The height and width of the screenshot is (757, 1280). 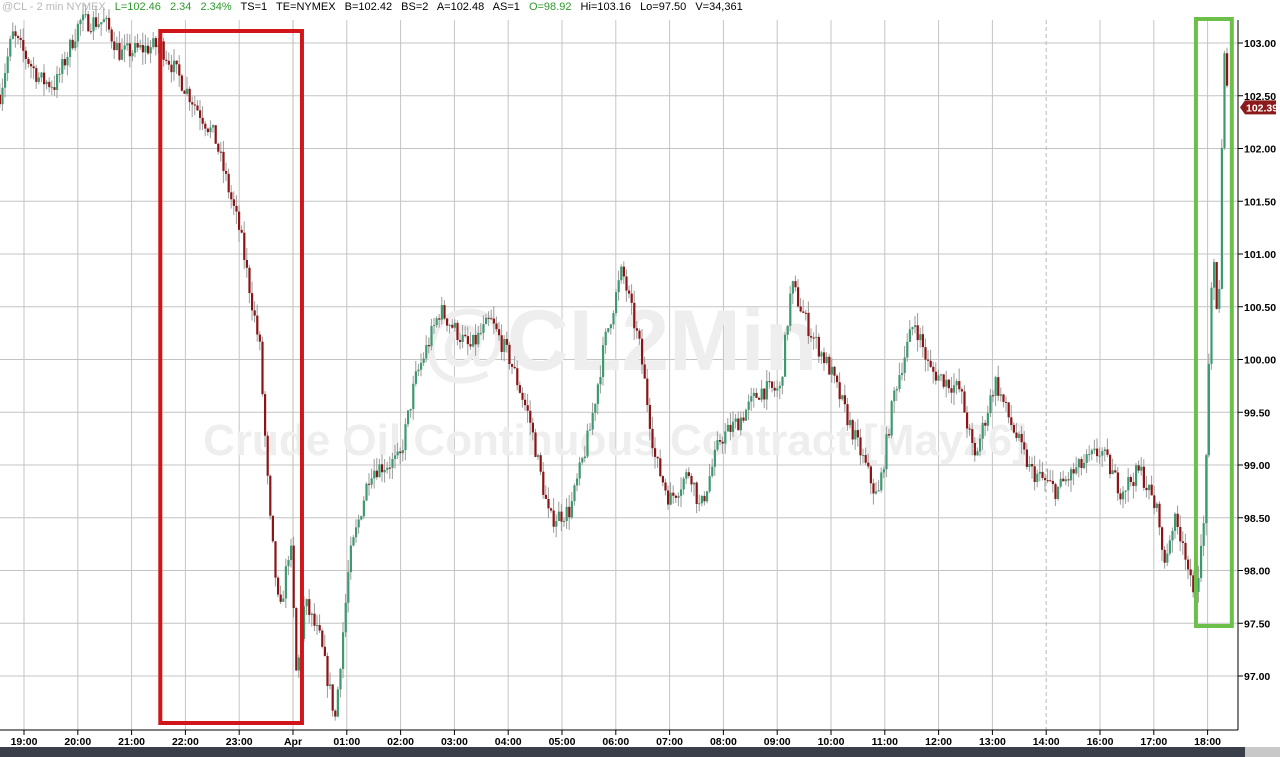 What do you see at coordinates (1100, 742) in the screenshot?
I see `x-tick-label: 16:00` at bounding box center [1100, 742].